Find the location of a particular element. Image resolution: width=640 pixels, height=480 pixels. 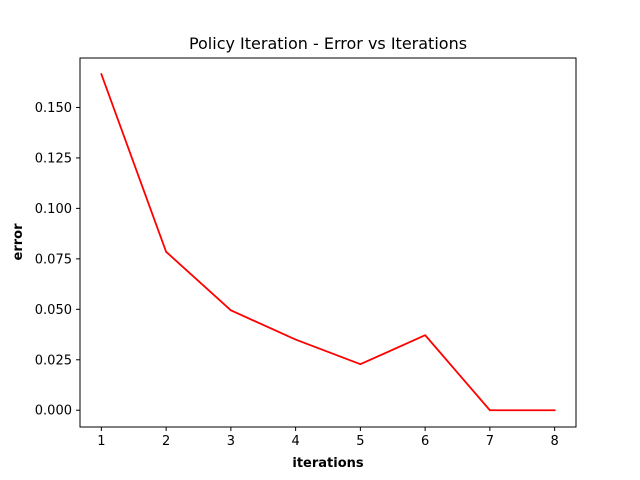

y-axis-ticks: 0.000 0.025 0.050 0.075 0.100 0.125 0.150 is located at coordinates (57, 260).